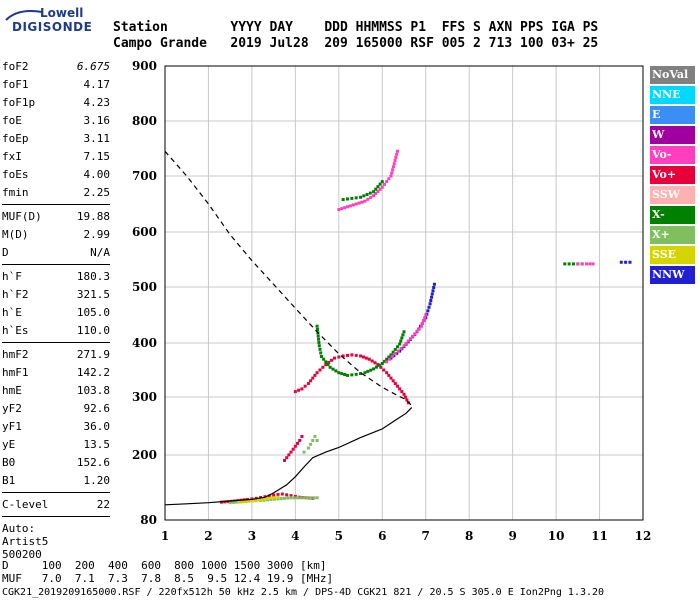 This screenshot has width=700, height=600. What do you see at coordinates (144, 121) in the screenshot?
I see `y-tick-label: 800` at bounding box center [144, 121].